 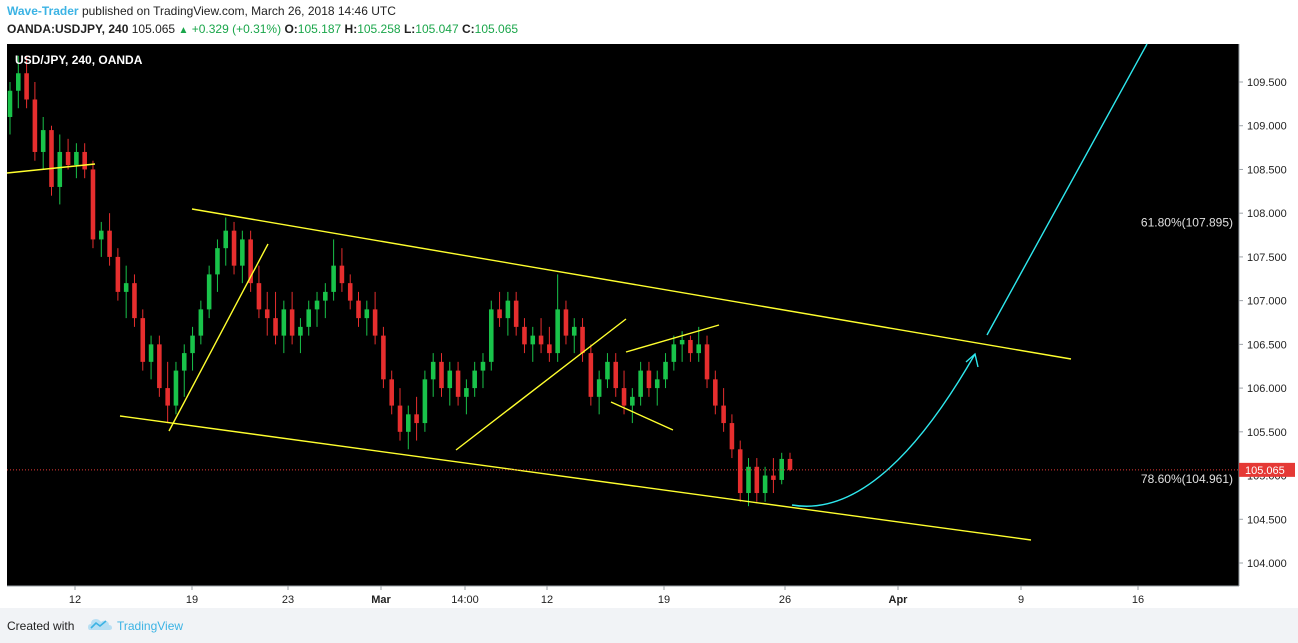 What do you see at coordinates (1067, 189) in the screenshot?
I see `projection-line` at bounding box center [1067, 189].